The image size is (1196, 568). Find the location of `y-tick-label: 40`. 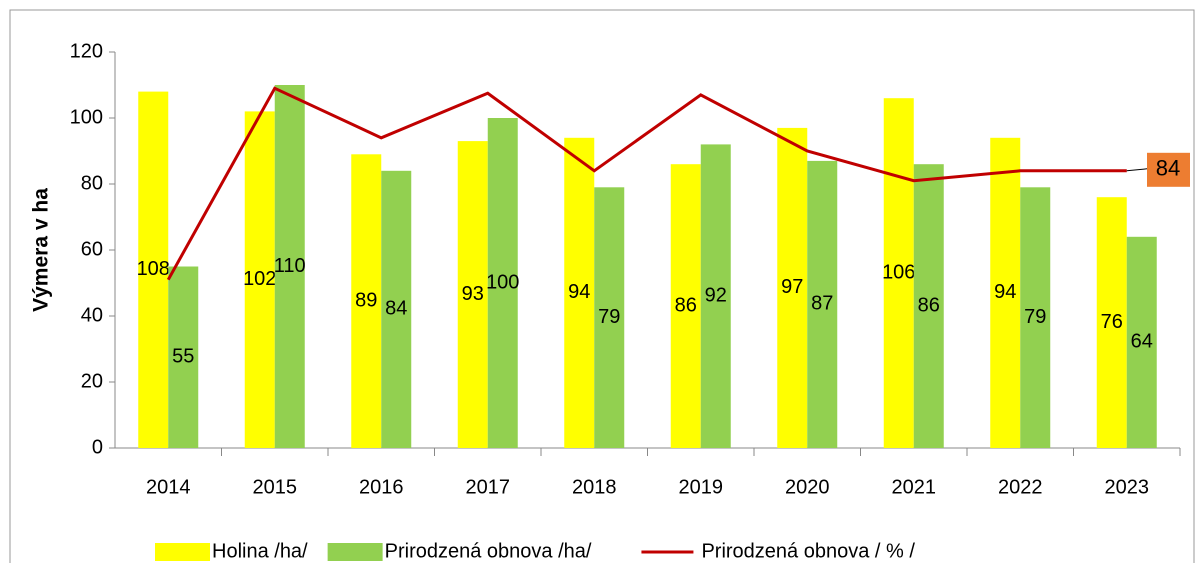

y-tick-label: 40 is located at coordinates (92, 315).